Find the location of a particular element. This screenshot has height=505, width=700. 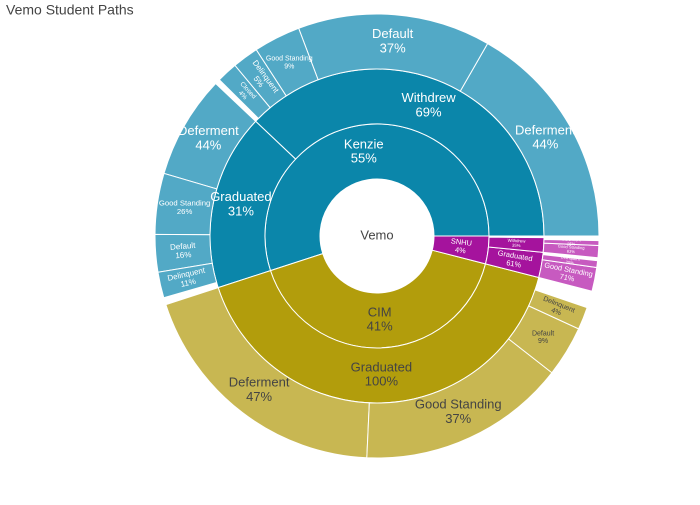

segment-label-text: Graduated 100% is located at coordinates (381, 374).